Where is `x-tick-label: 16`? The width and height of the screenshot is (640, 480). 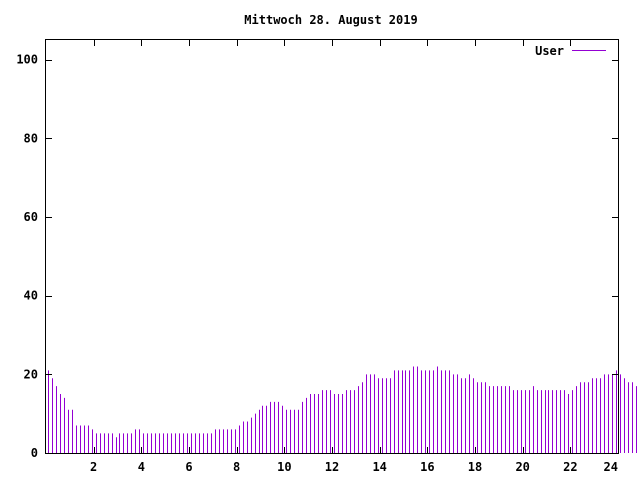 x-tick-label: 16 is located at coordinates (427, 467).